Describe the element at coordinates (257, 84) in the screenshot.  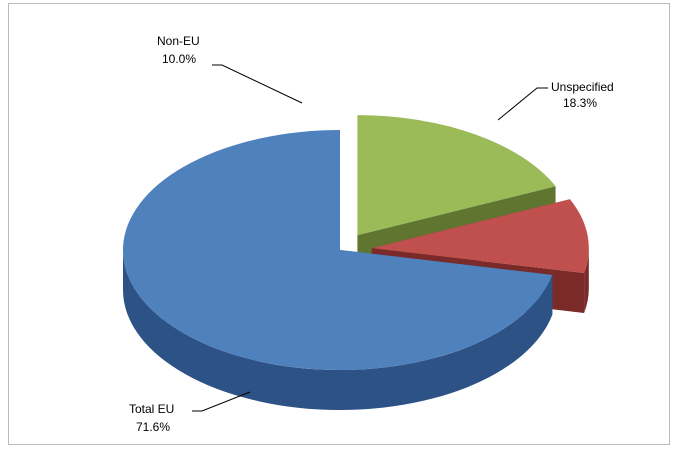
I see `leader-line-non-eu` at that location.